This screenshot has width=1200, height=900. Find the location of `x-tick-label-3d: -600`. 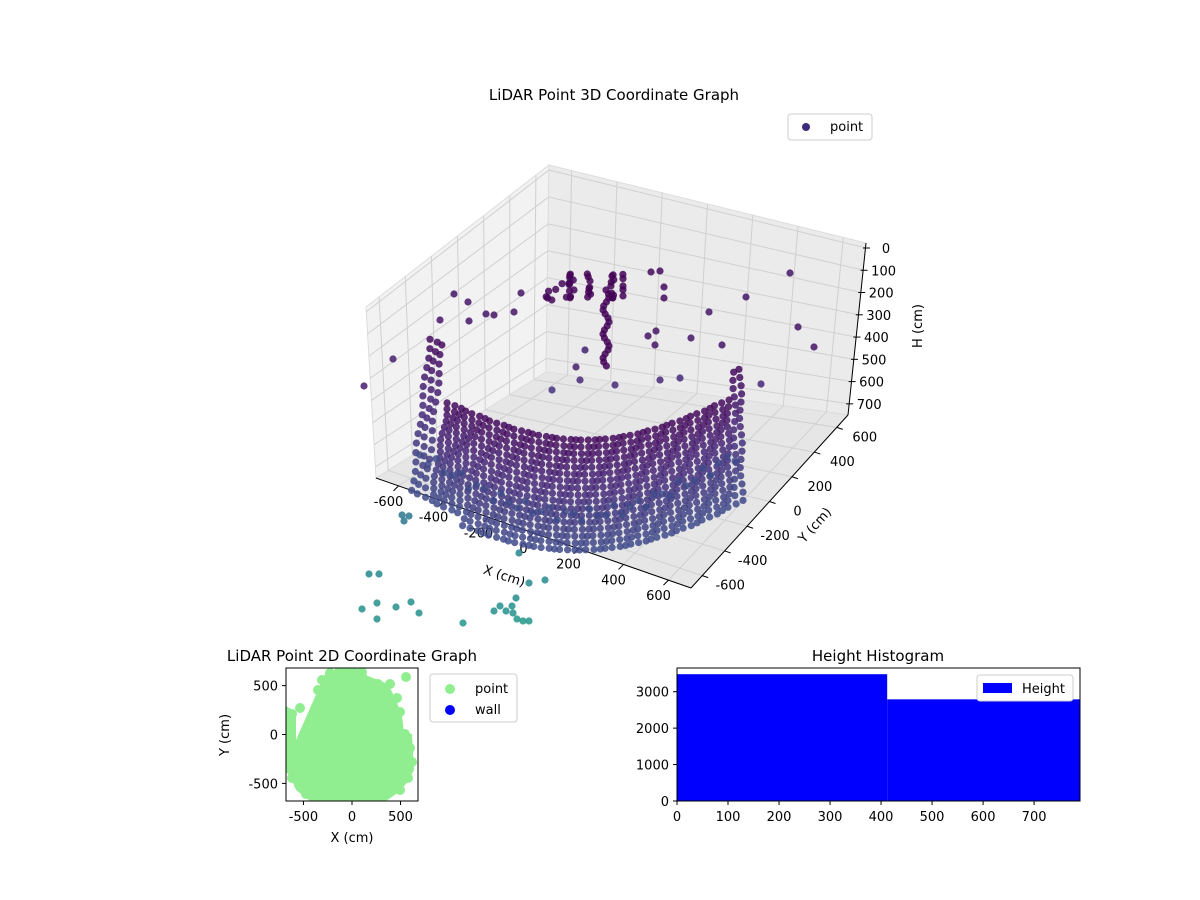

x-tick-label-3d: -600 is located at coordinates (389, 502).